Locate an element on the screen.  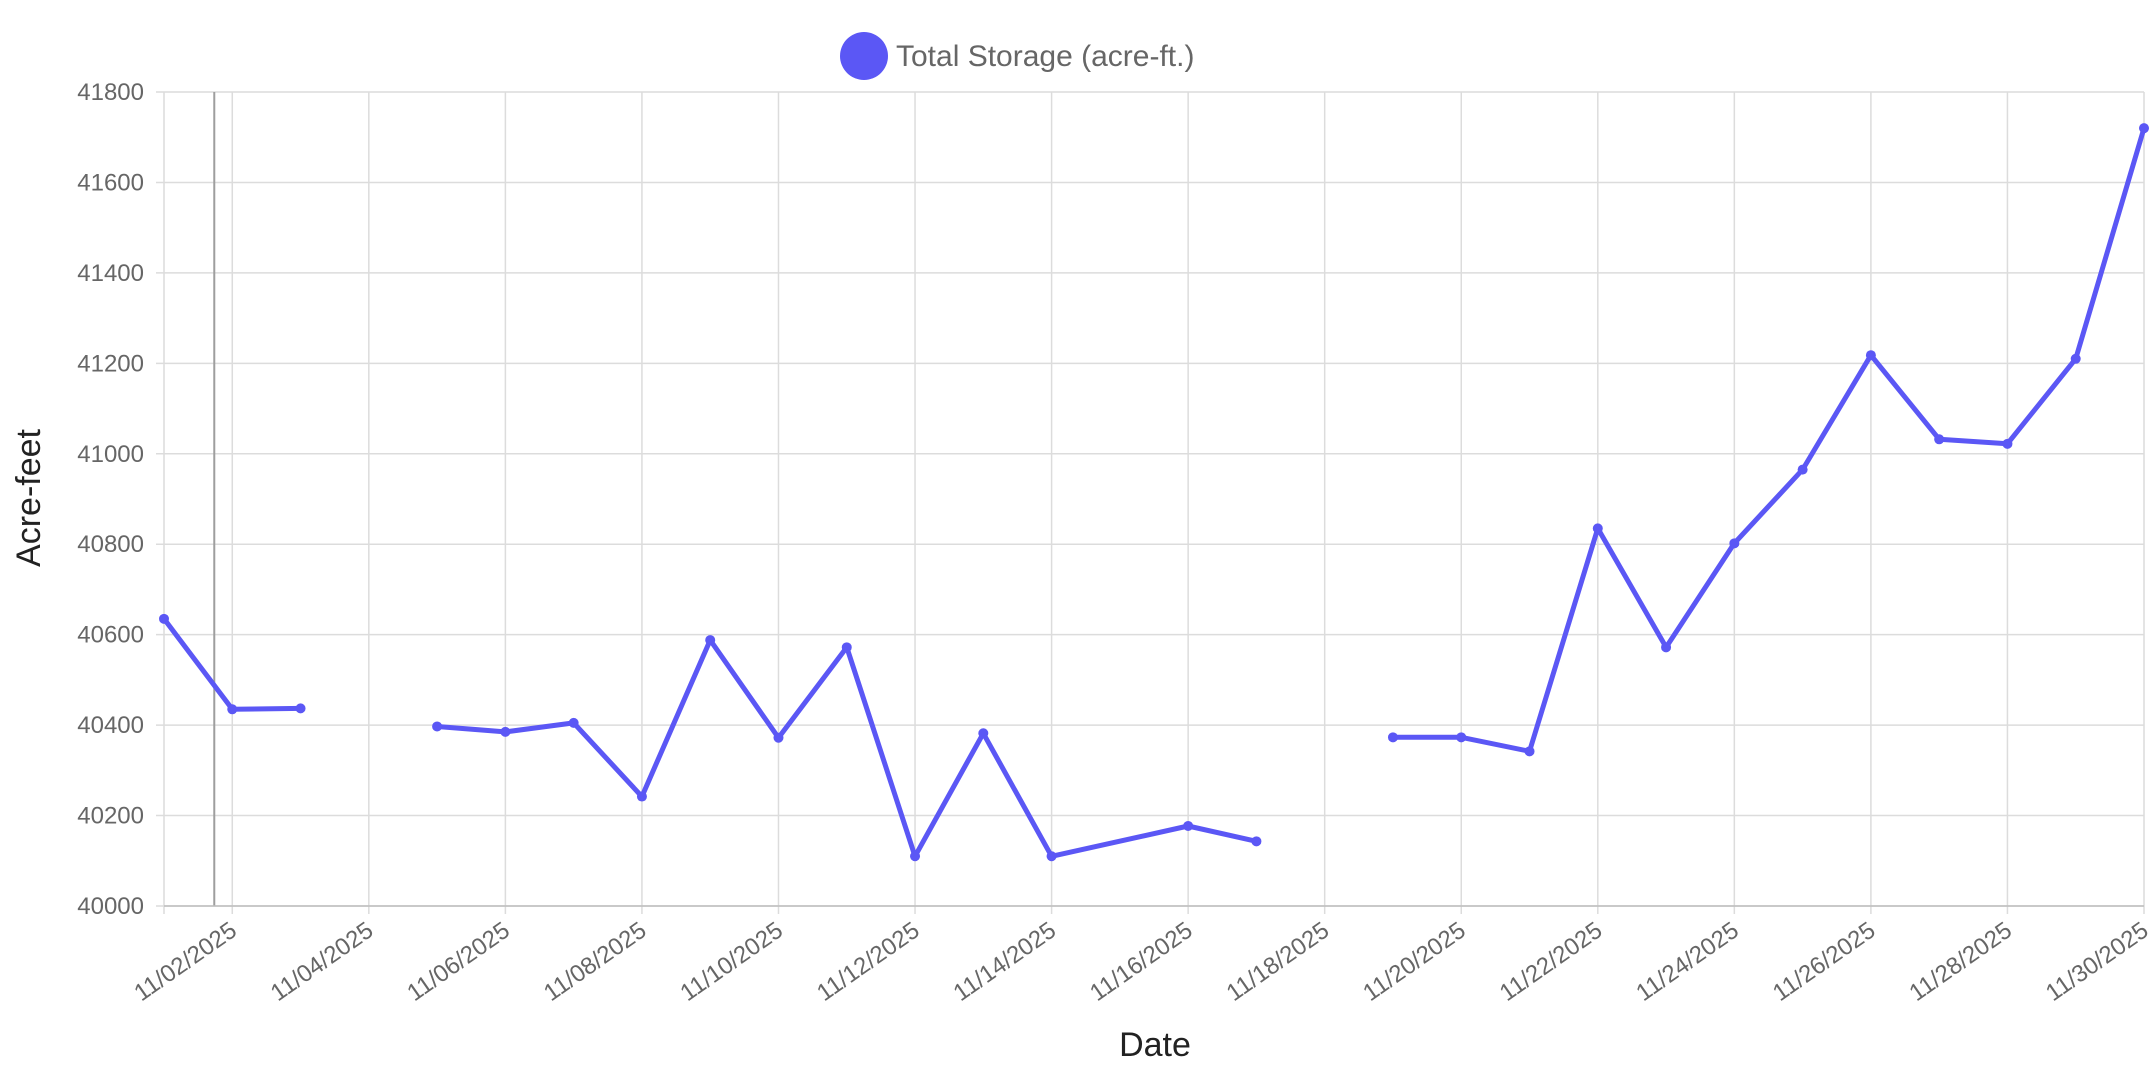
x-tick-label: 11/10/2025 is located at coordinates (731, 962).